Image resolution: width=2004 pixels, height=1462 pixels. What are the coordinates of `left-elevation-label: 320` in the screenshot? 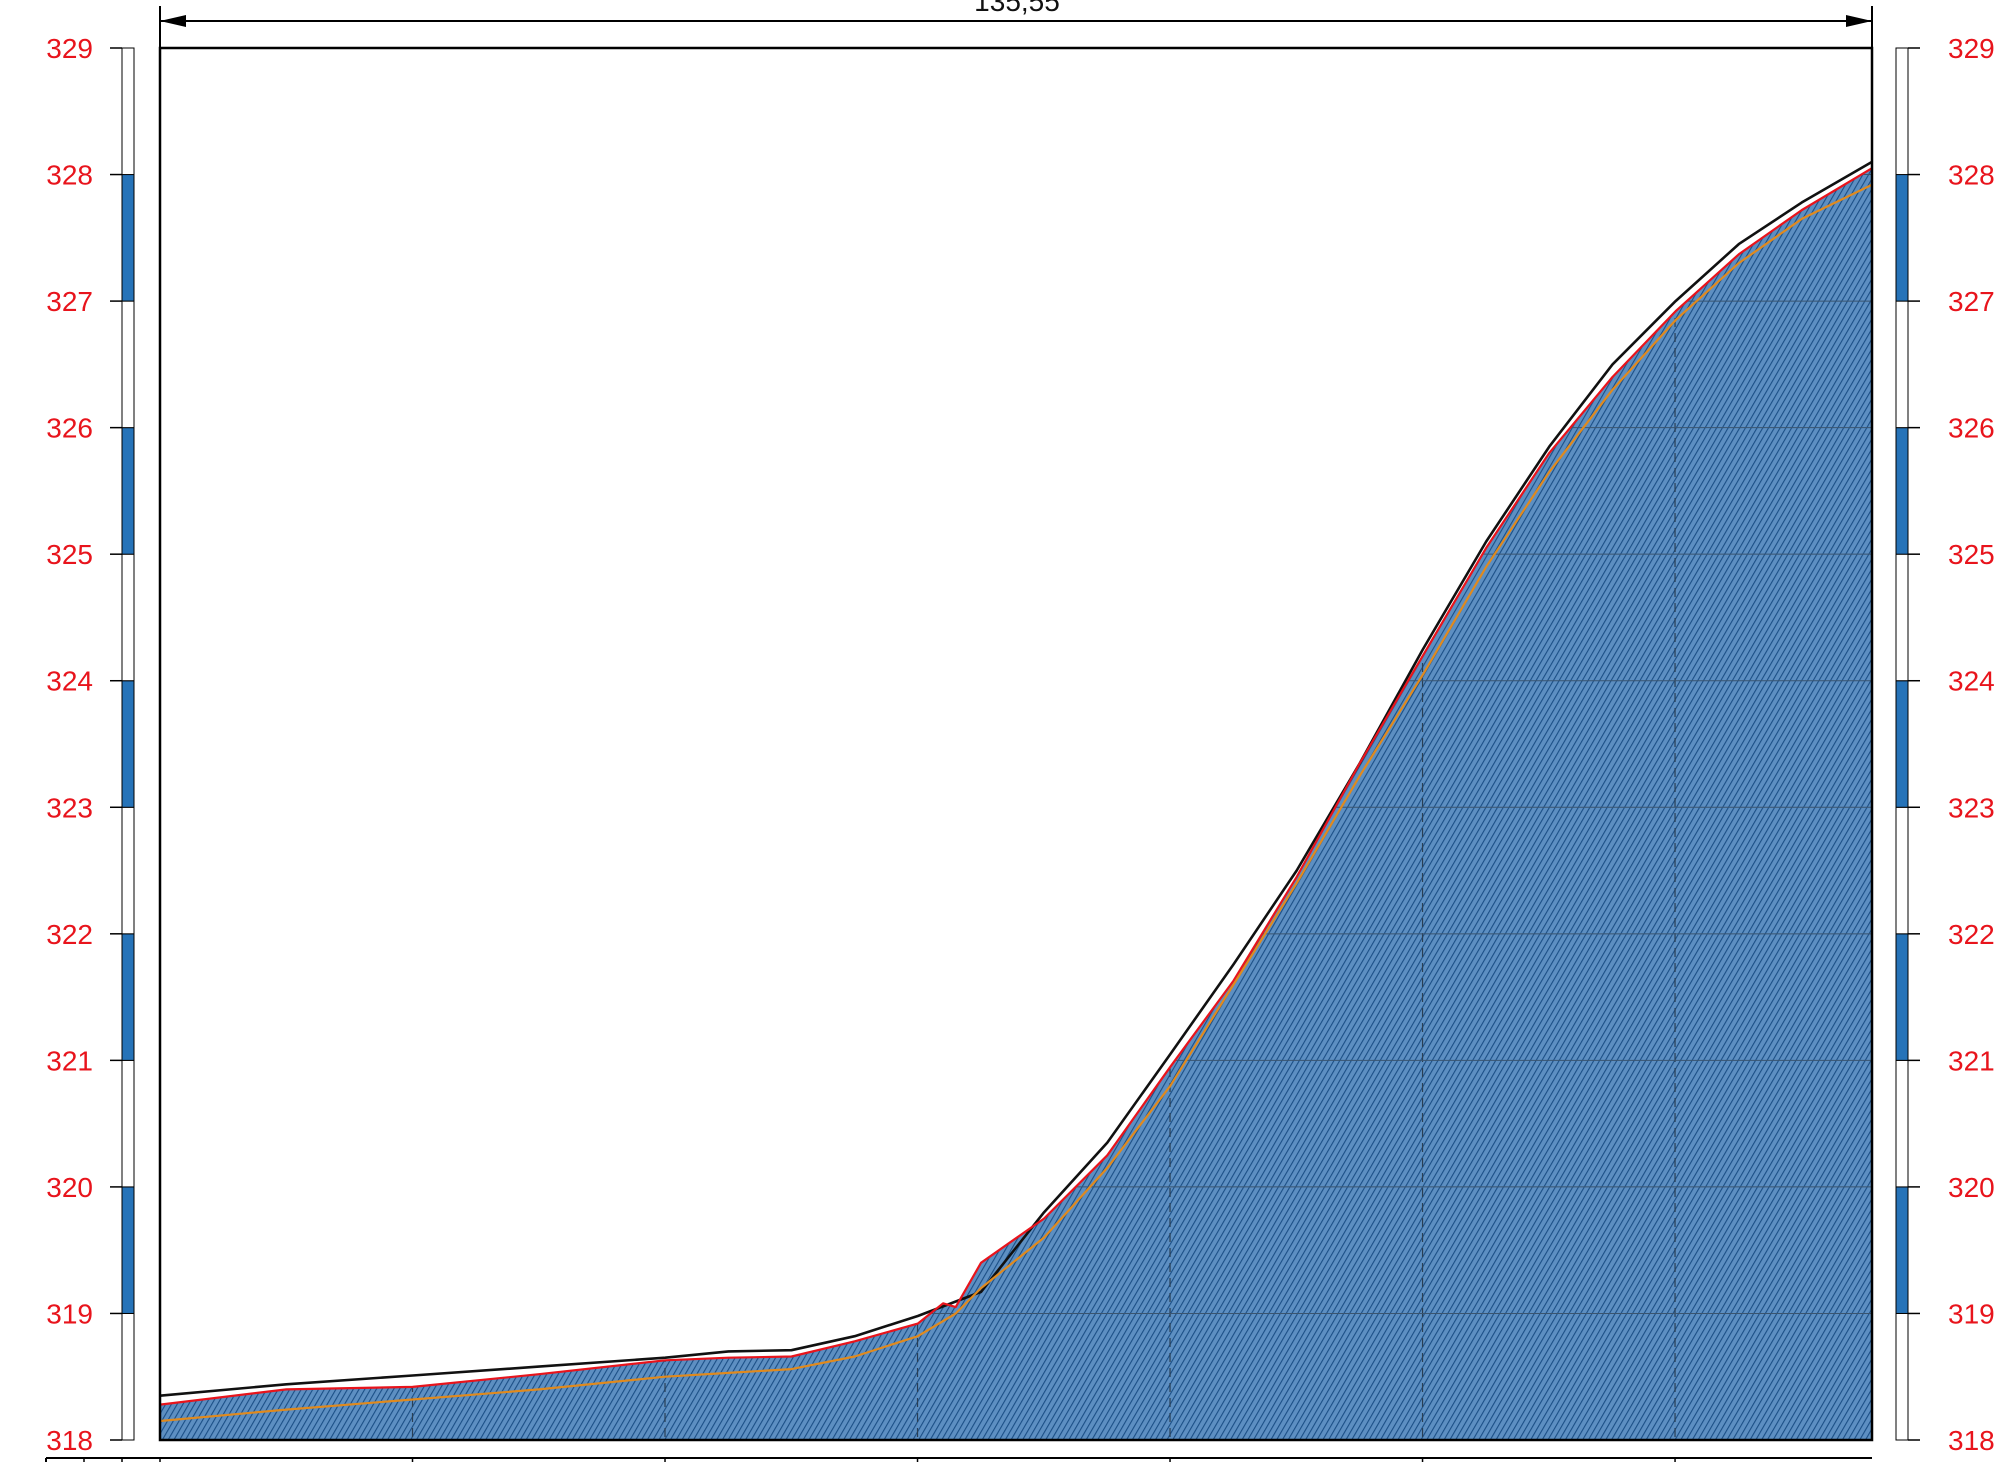 It's located at (69, 1187).